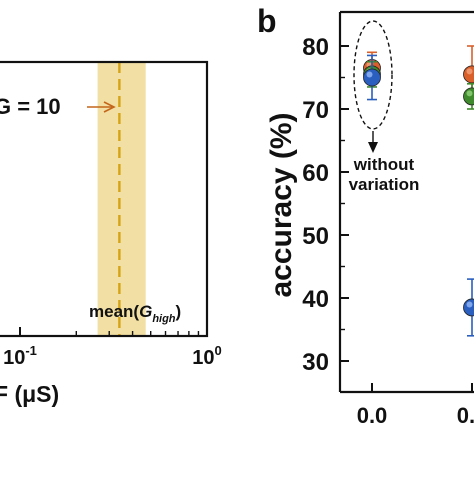 The image size is (474, 479). Describe the element at coordinates (384, 184) in the screenshot. I see `without-variation-label-line2: variation` at that location.